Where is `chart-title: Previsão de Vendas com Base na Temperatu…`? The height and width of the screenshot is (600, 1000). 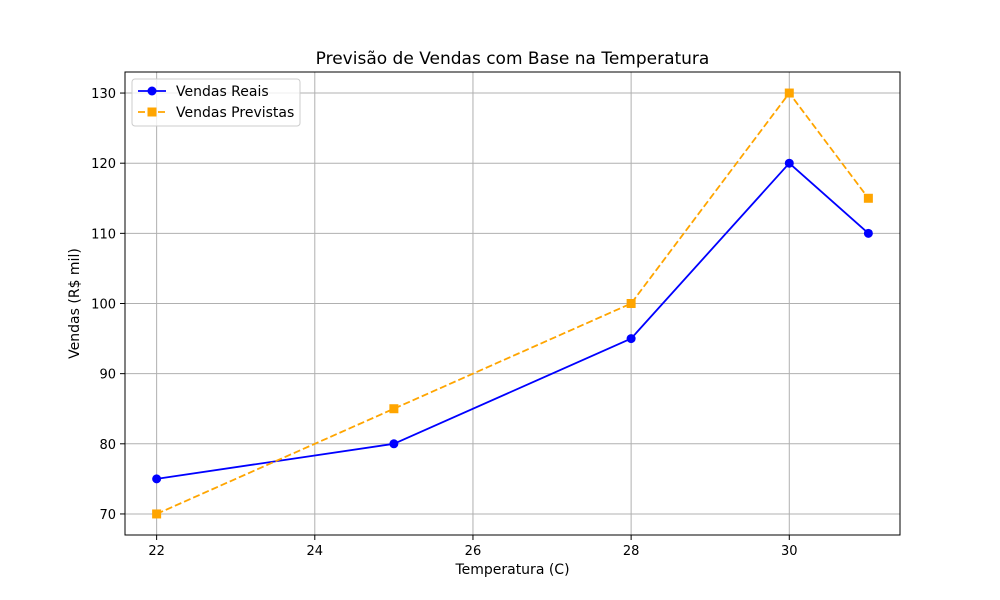
chart-title: Previsão de Vendas com Base na Temperatu… is located at coordinates (513, 59).